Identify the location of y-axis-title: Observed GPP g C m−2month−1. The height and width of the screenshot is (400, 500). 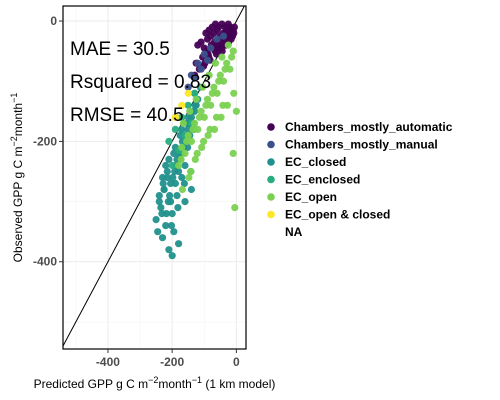
(17, 178).